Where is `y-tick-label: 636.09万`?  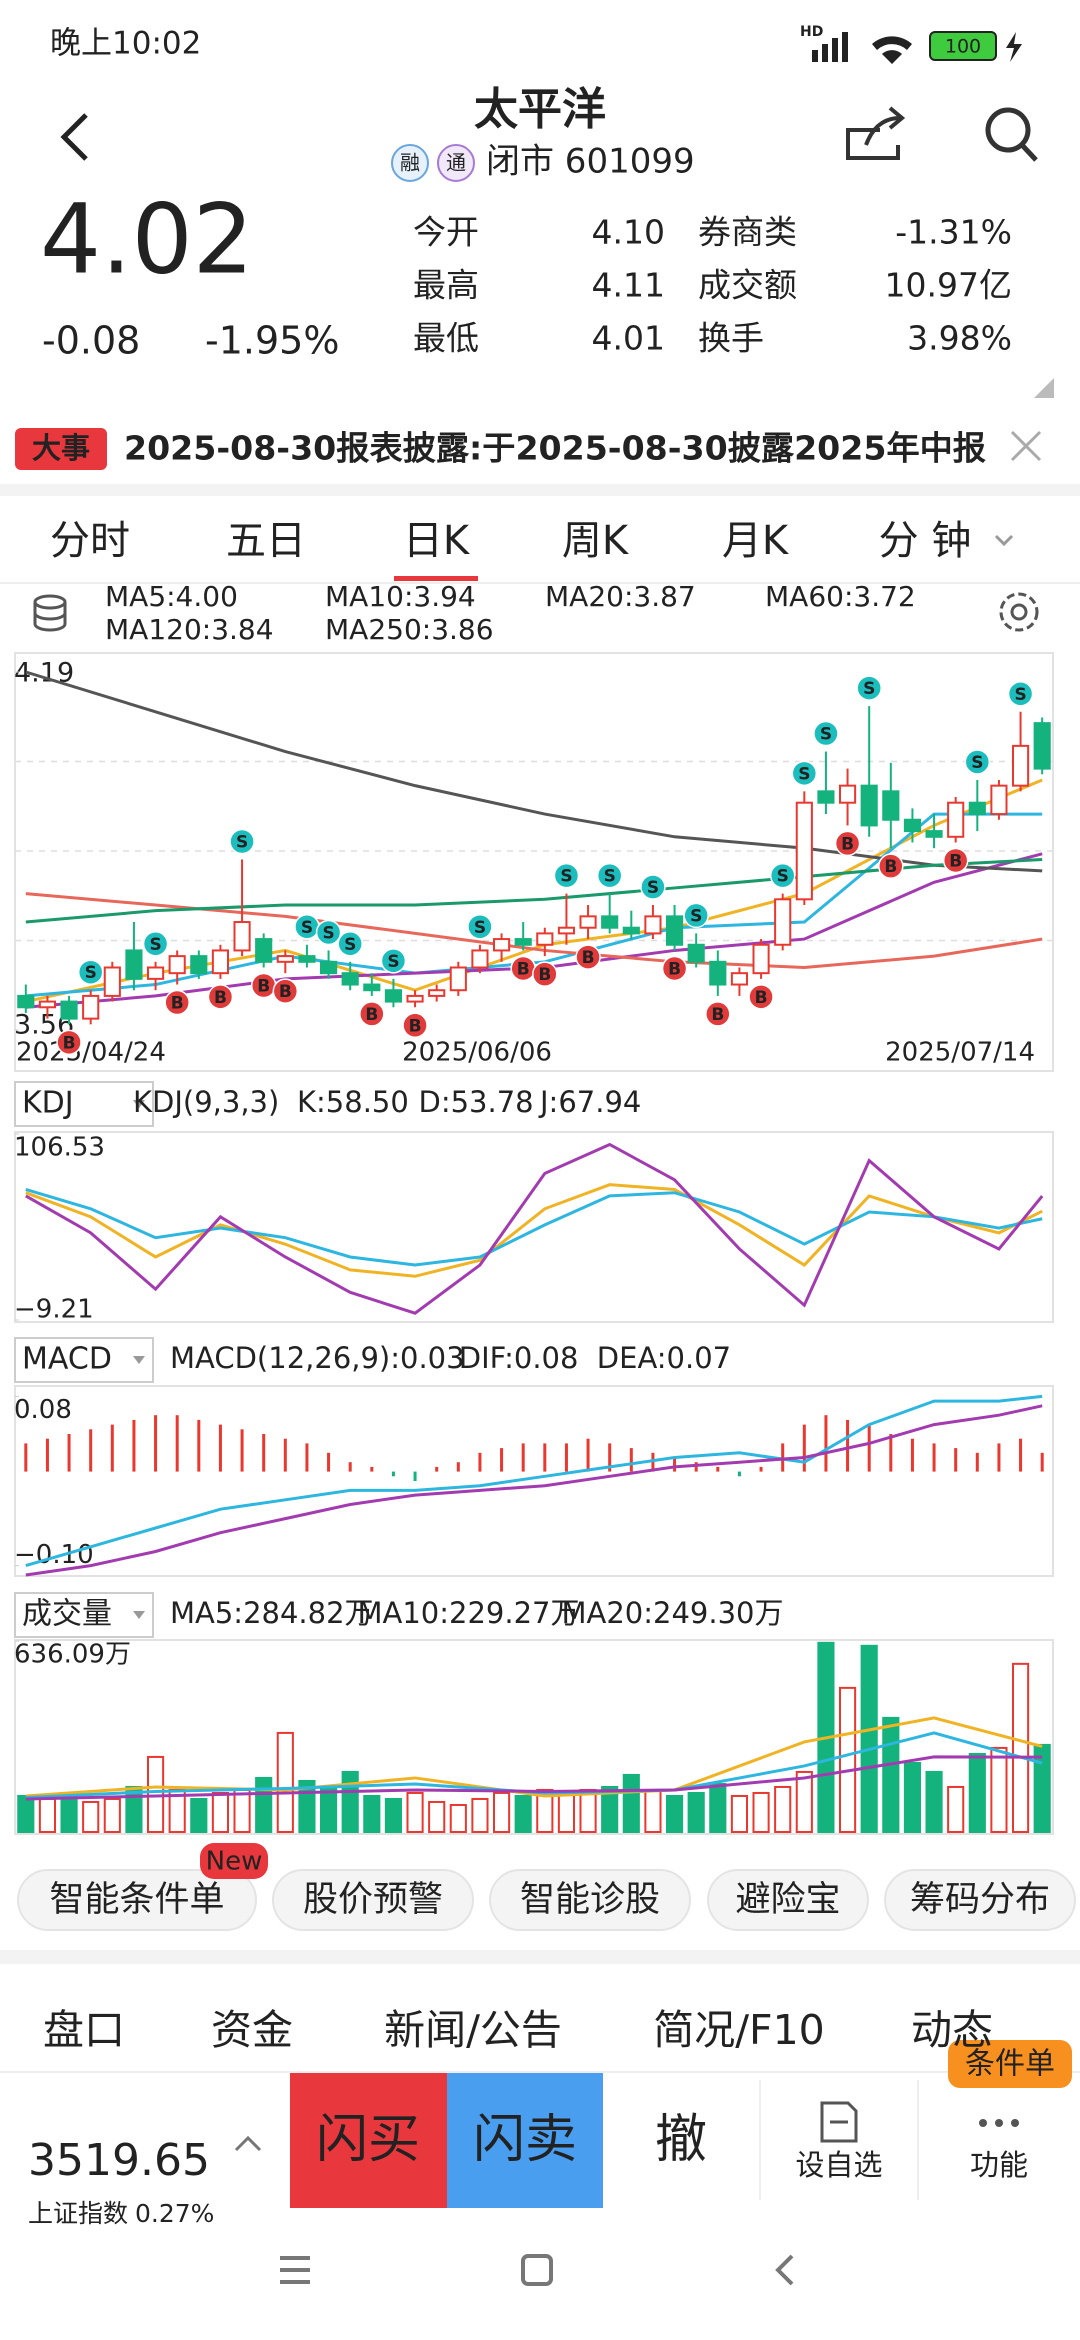 y-tick-label: 636.09万 is located at coordinates (72, 1655).